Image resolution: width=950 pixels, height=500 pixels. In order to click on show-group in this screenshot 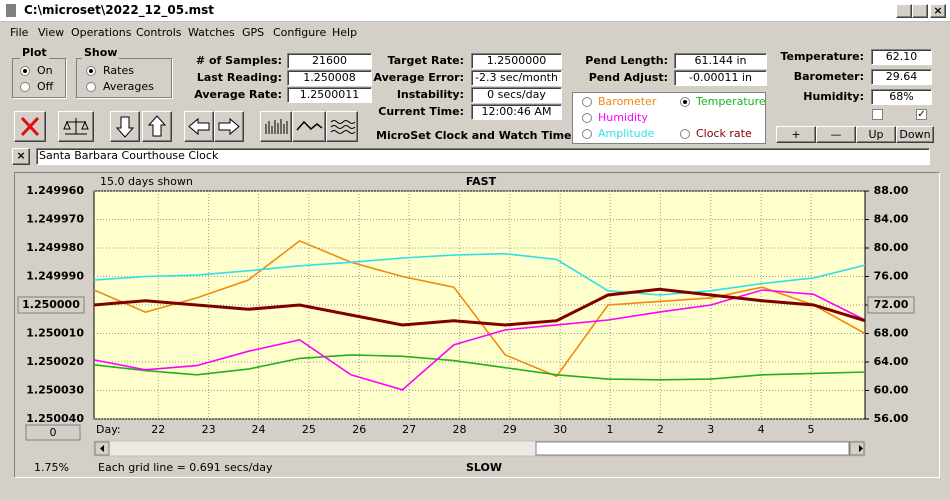, I will do `click(124, 78)`.